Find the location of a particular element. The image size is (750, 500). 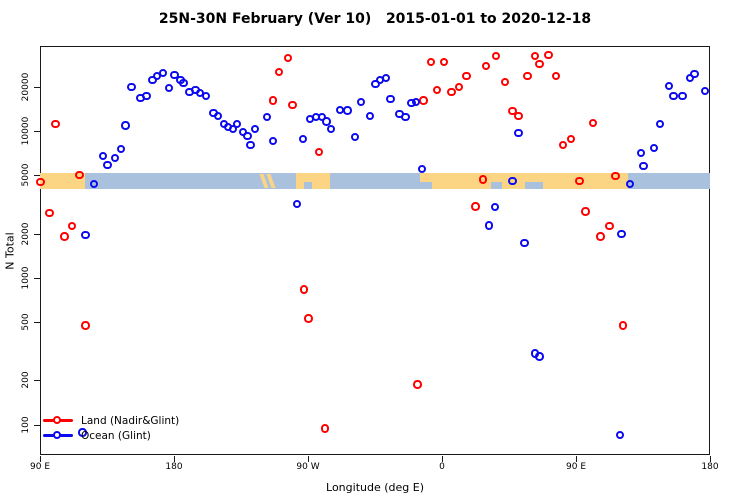

ocean-series-marker-icon is located at coordinates (58, 435).